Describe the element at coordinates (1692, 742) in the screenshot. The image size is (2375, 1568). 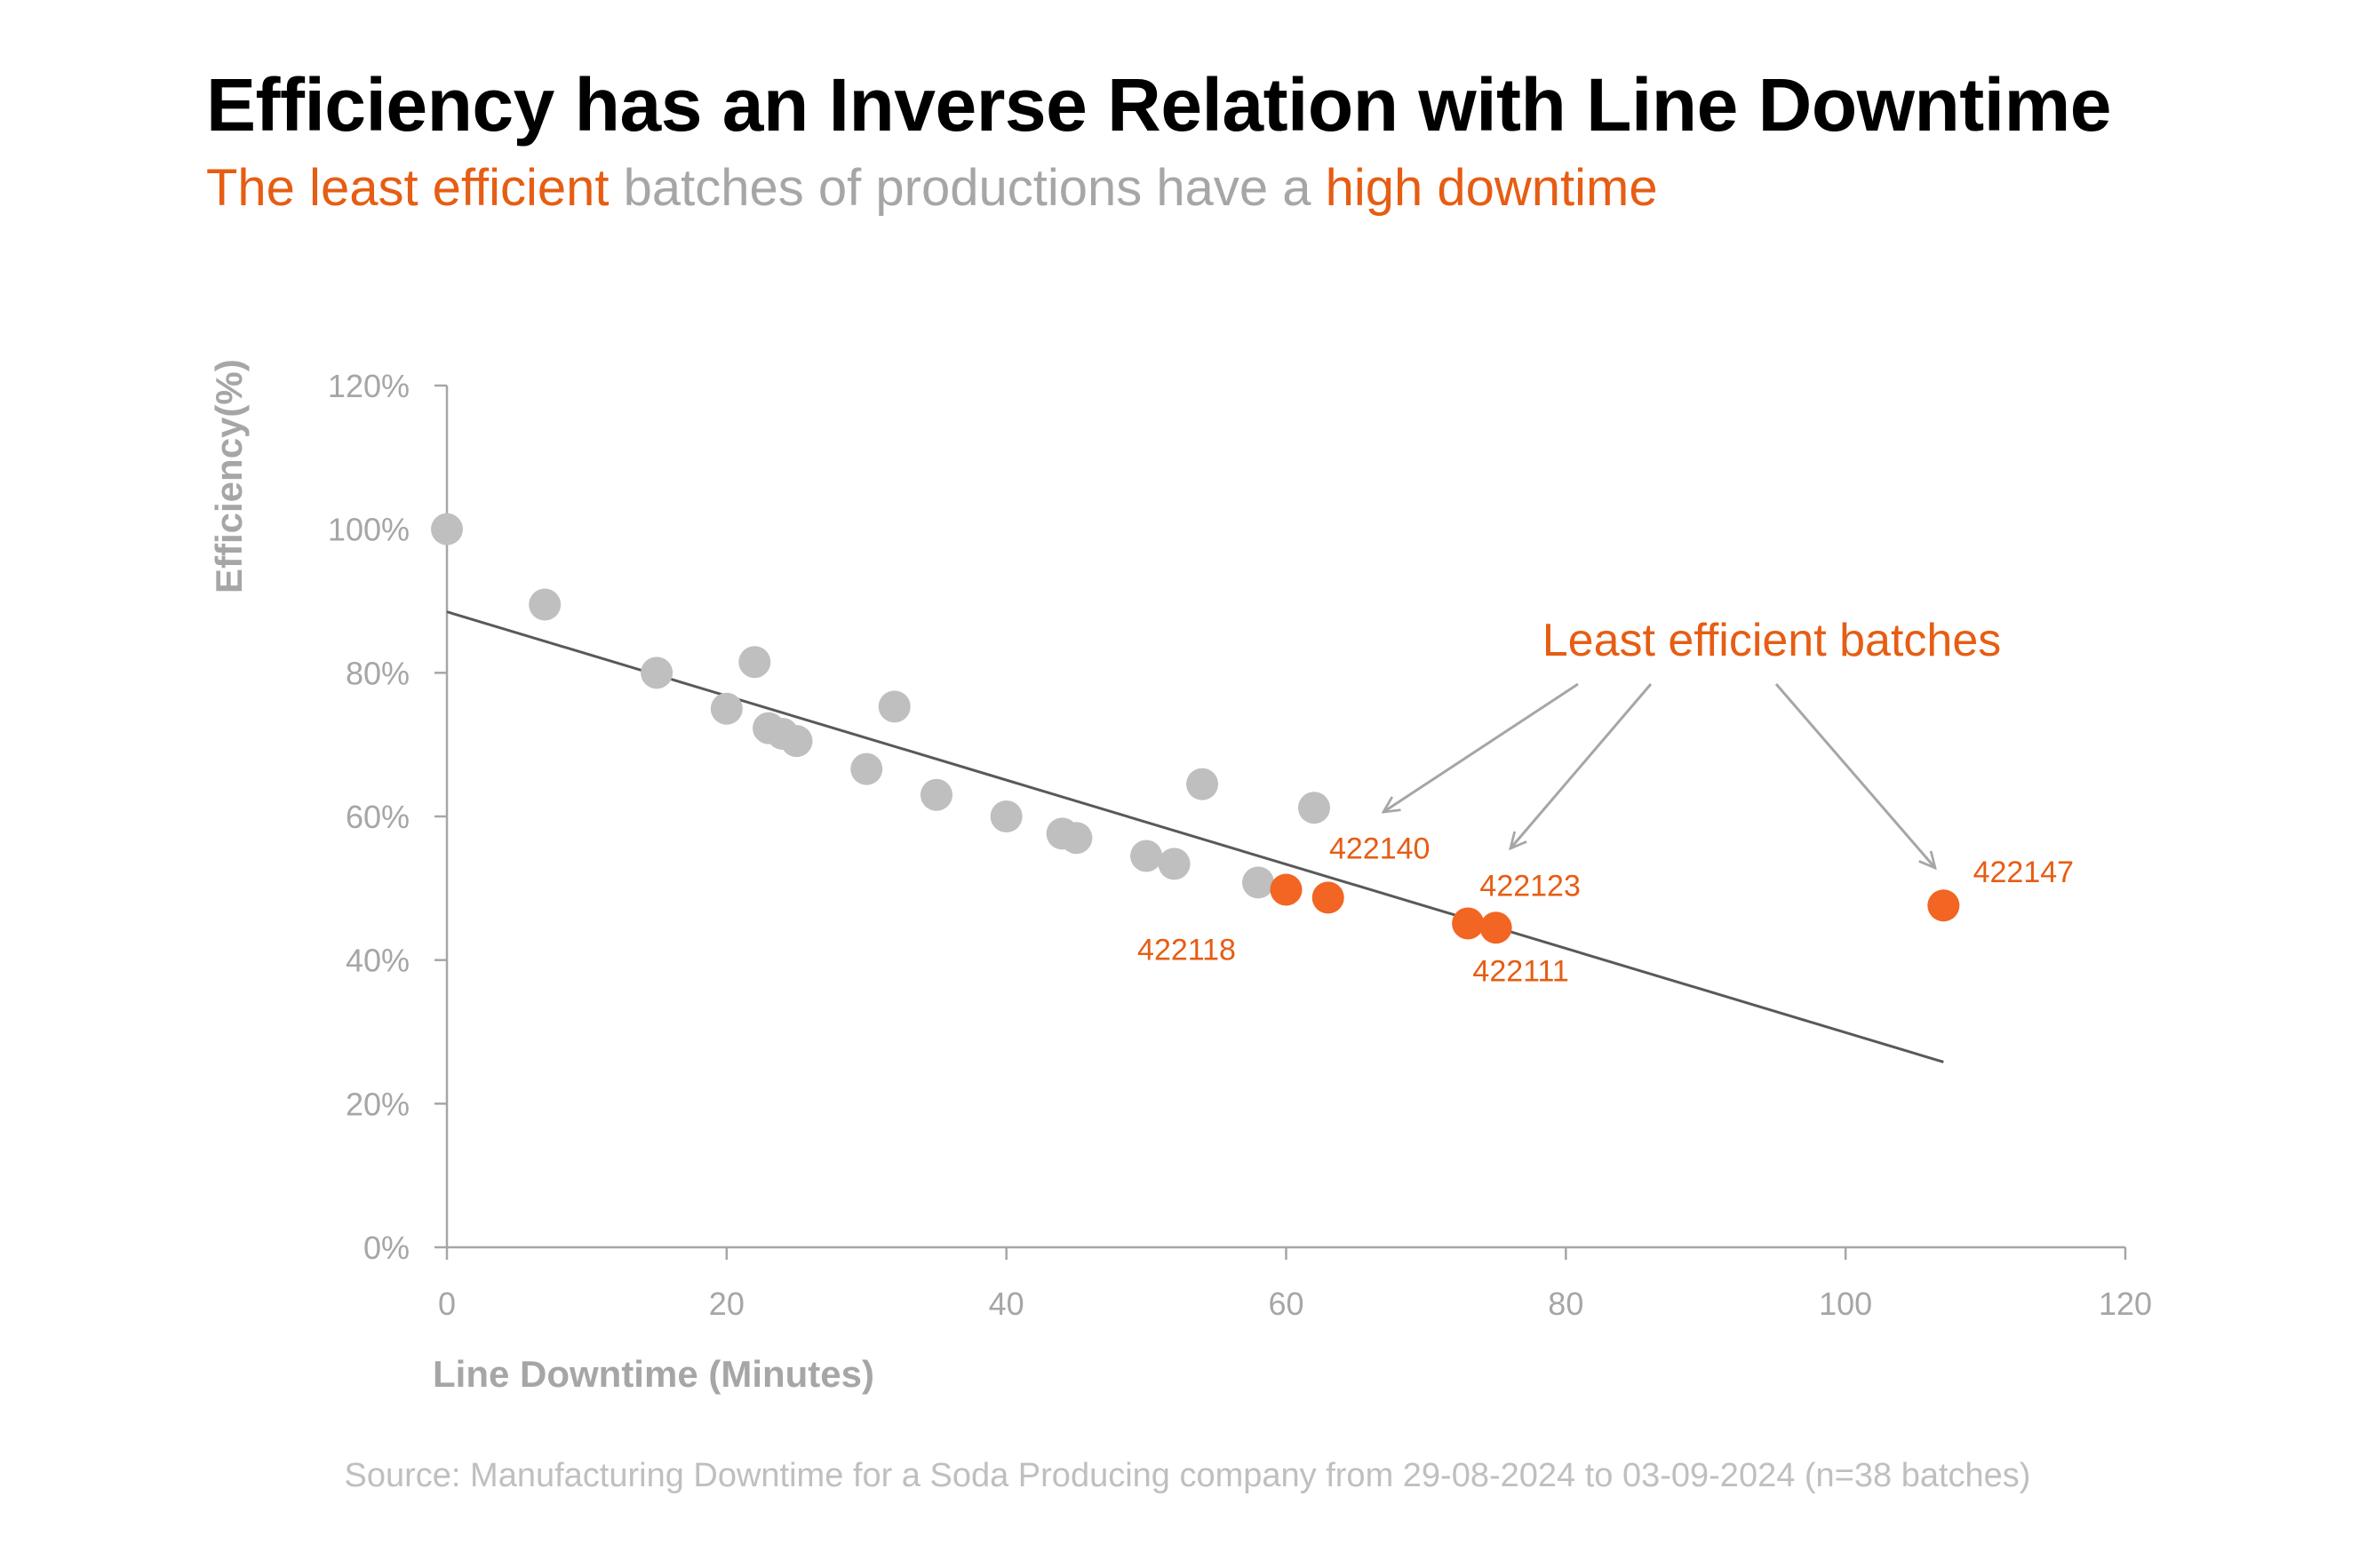
I see `annotation-group: Least efficient batches` at that location.